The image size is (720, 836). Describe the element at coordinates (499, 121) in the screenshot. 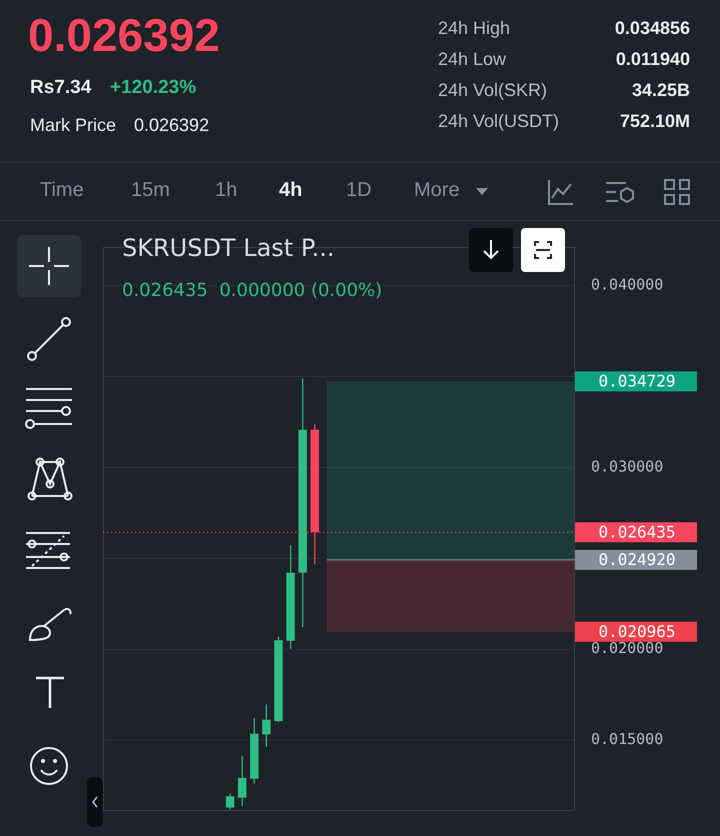

I see `text: 24h Vol(USDT)` at that location.